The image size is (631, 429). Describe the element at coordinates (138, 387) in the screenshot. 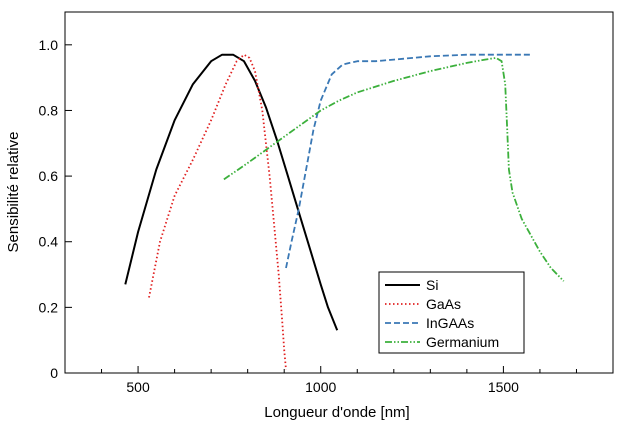

I see `x-tick-label: 500` at that location.